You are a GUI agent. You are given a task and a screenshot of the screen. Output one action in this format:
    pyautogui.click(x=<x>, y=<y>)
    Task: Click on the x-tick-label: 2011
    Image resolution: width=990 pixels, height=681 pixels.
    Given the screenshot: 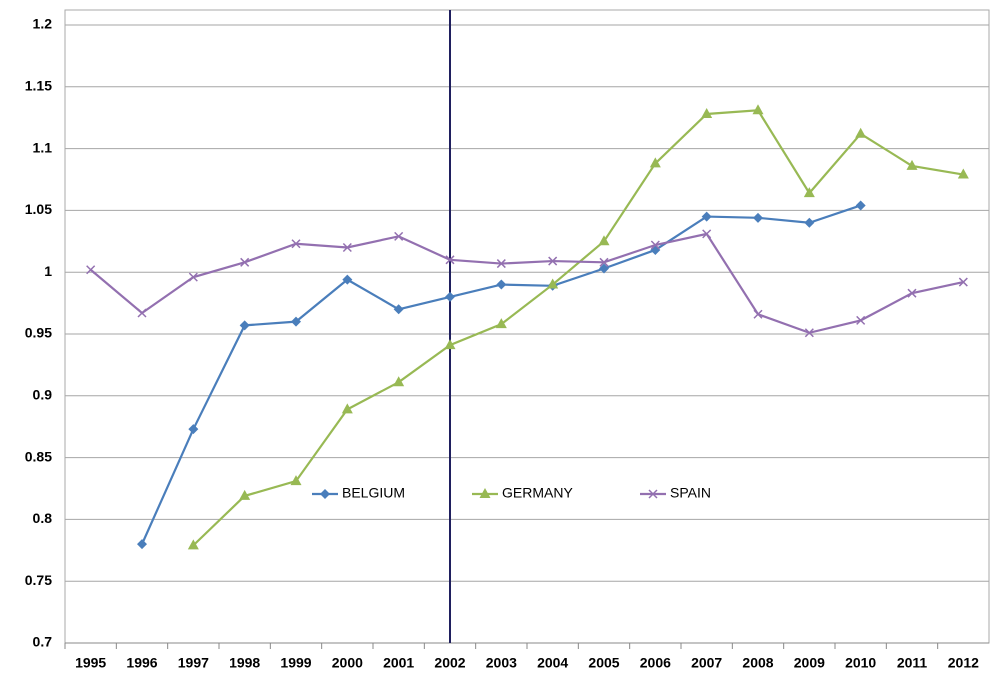 What is the action you would take?
    pyautogui.click(x=912, y=663)
    